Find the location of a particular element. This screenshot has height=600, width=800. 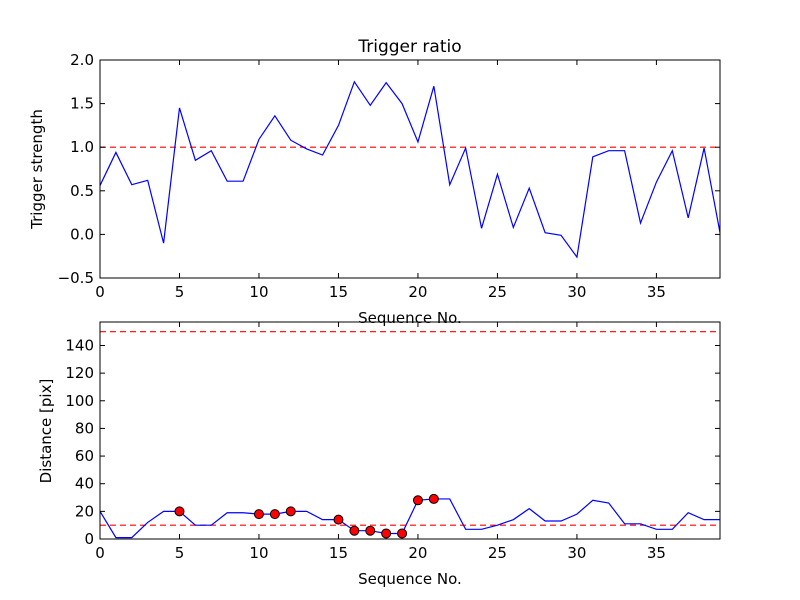

y-tick-label: 1.5 is located at coordinates (82, 104).